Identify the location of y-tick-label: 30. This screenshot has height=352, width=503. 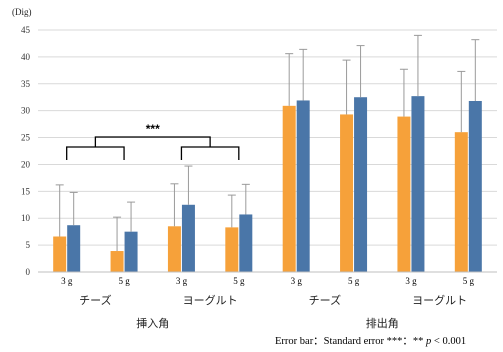
(26, 111).